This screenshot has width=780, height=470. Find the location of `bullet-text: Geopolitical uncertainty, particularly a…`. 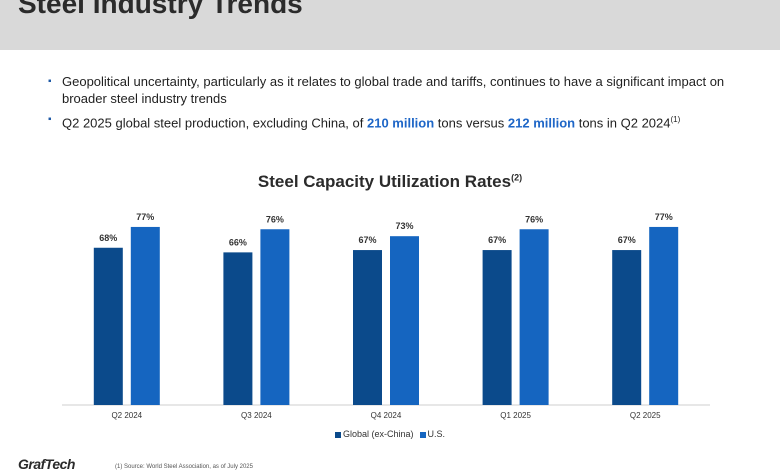

bullet-text: Geopolitical uncertainty, particularly a… is located at coordinates (393, 90).